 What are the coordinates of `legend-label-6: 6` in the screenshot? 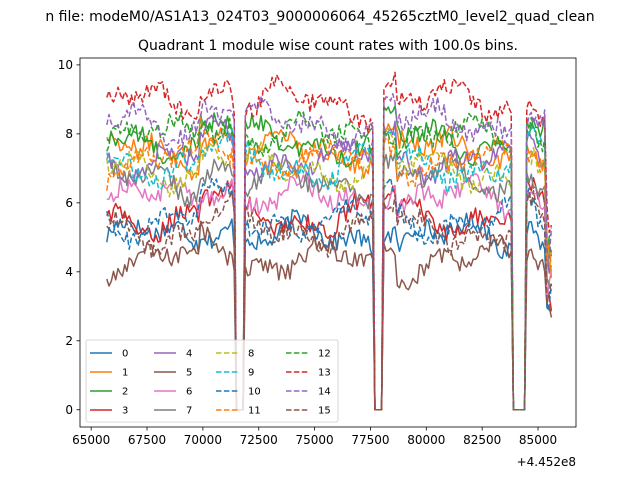 It's located at (189, 392).